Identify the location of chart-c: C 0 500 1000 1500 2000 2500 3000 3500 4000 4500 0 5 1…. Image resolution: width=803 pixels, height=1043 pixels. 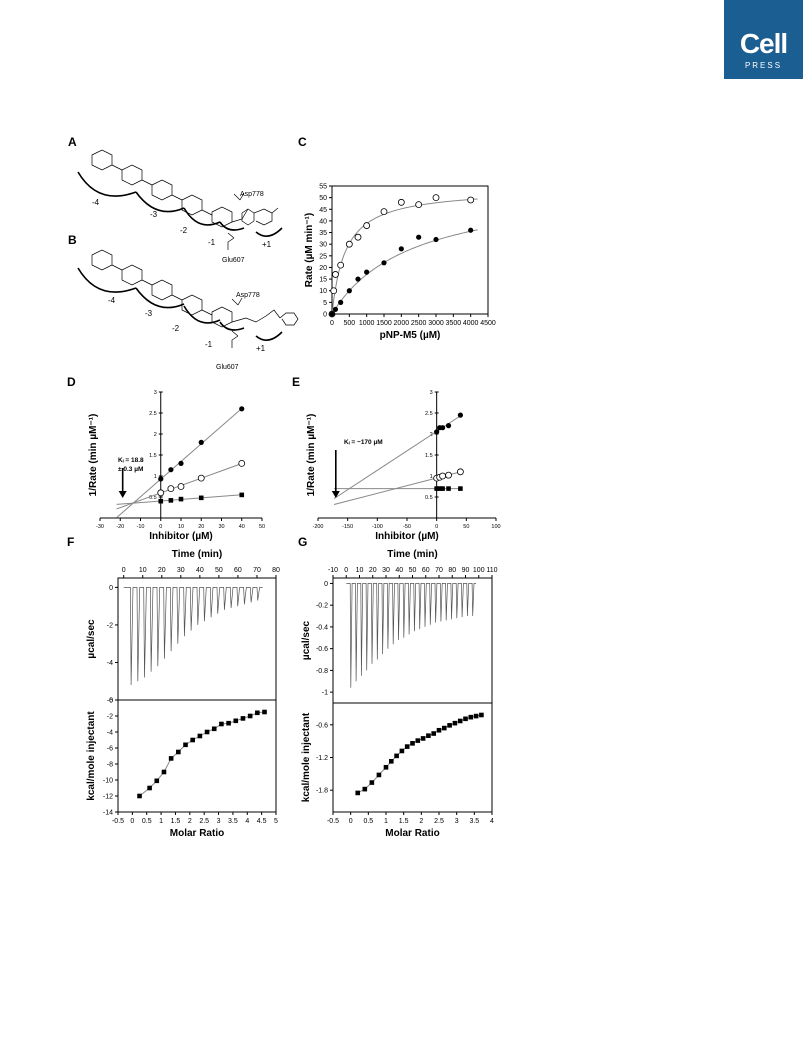
(397, 238).